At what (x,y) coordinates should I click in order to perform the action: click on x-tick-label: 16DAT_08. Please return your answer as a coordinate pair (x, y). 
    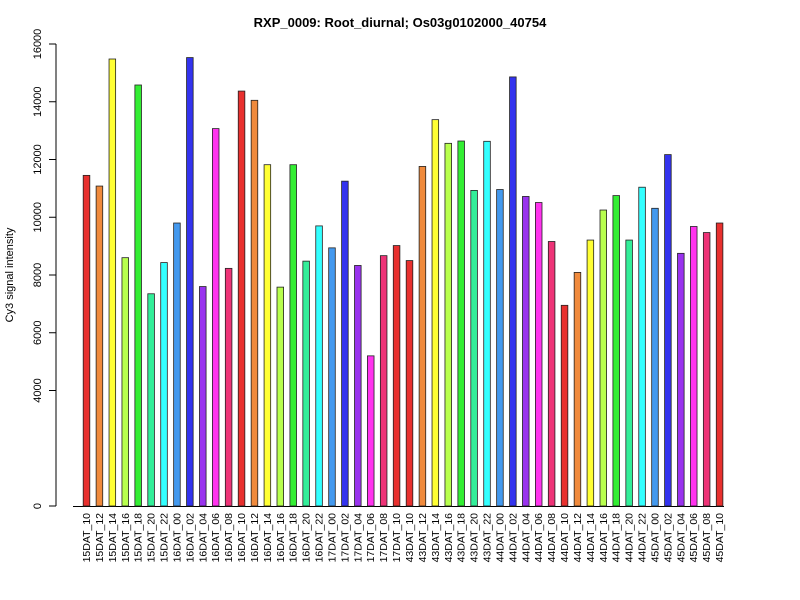
    Looking at the image, I should click on (229, 538).